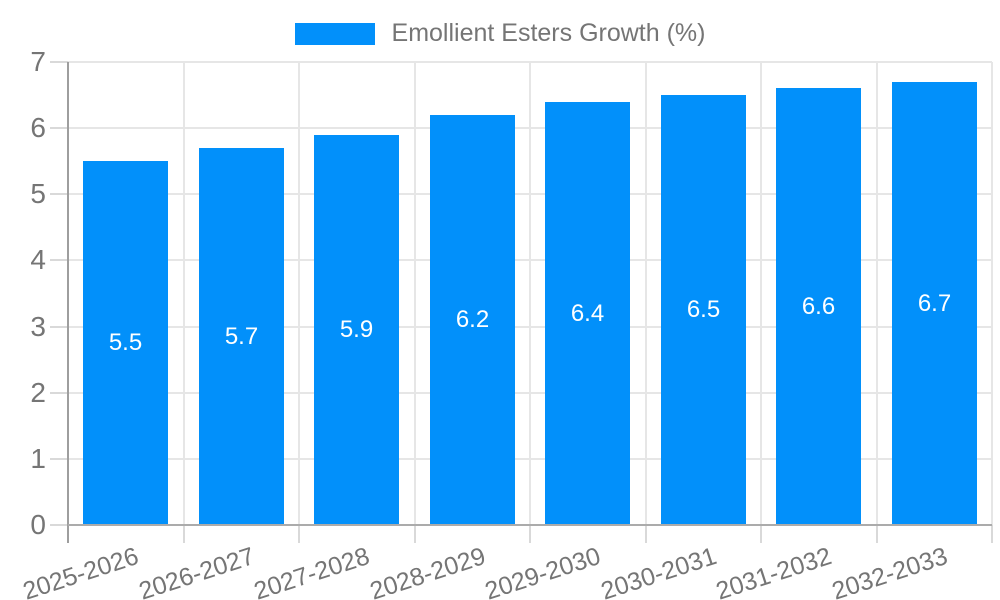 The image size is (1000, 600). I want to click on bar-value-label: 5.5, so click(125, 342).